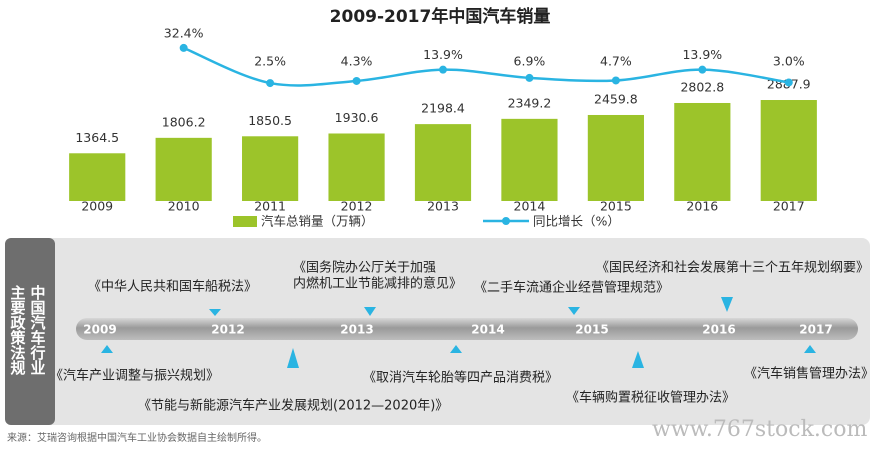 Image resolution: width=879 pixels, height=449 pixels. What do you see at coordinates (815, 330) in the screenshot?
I see `timeline-year: 2017` at bounding box center [815, 330].